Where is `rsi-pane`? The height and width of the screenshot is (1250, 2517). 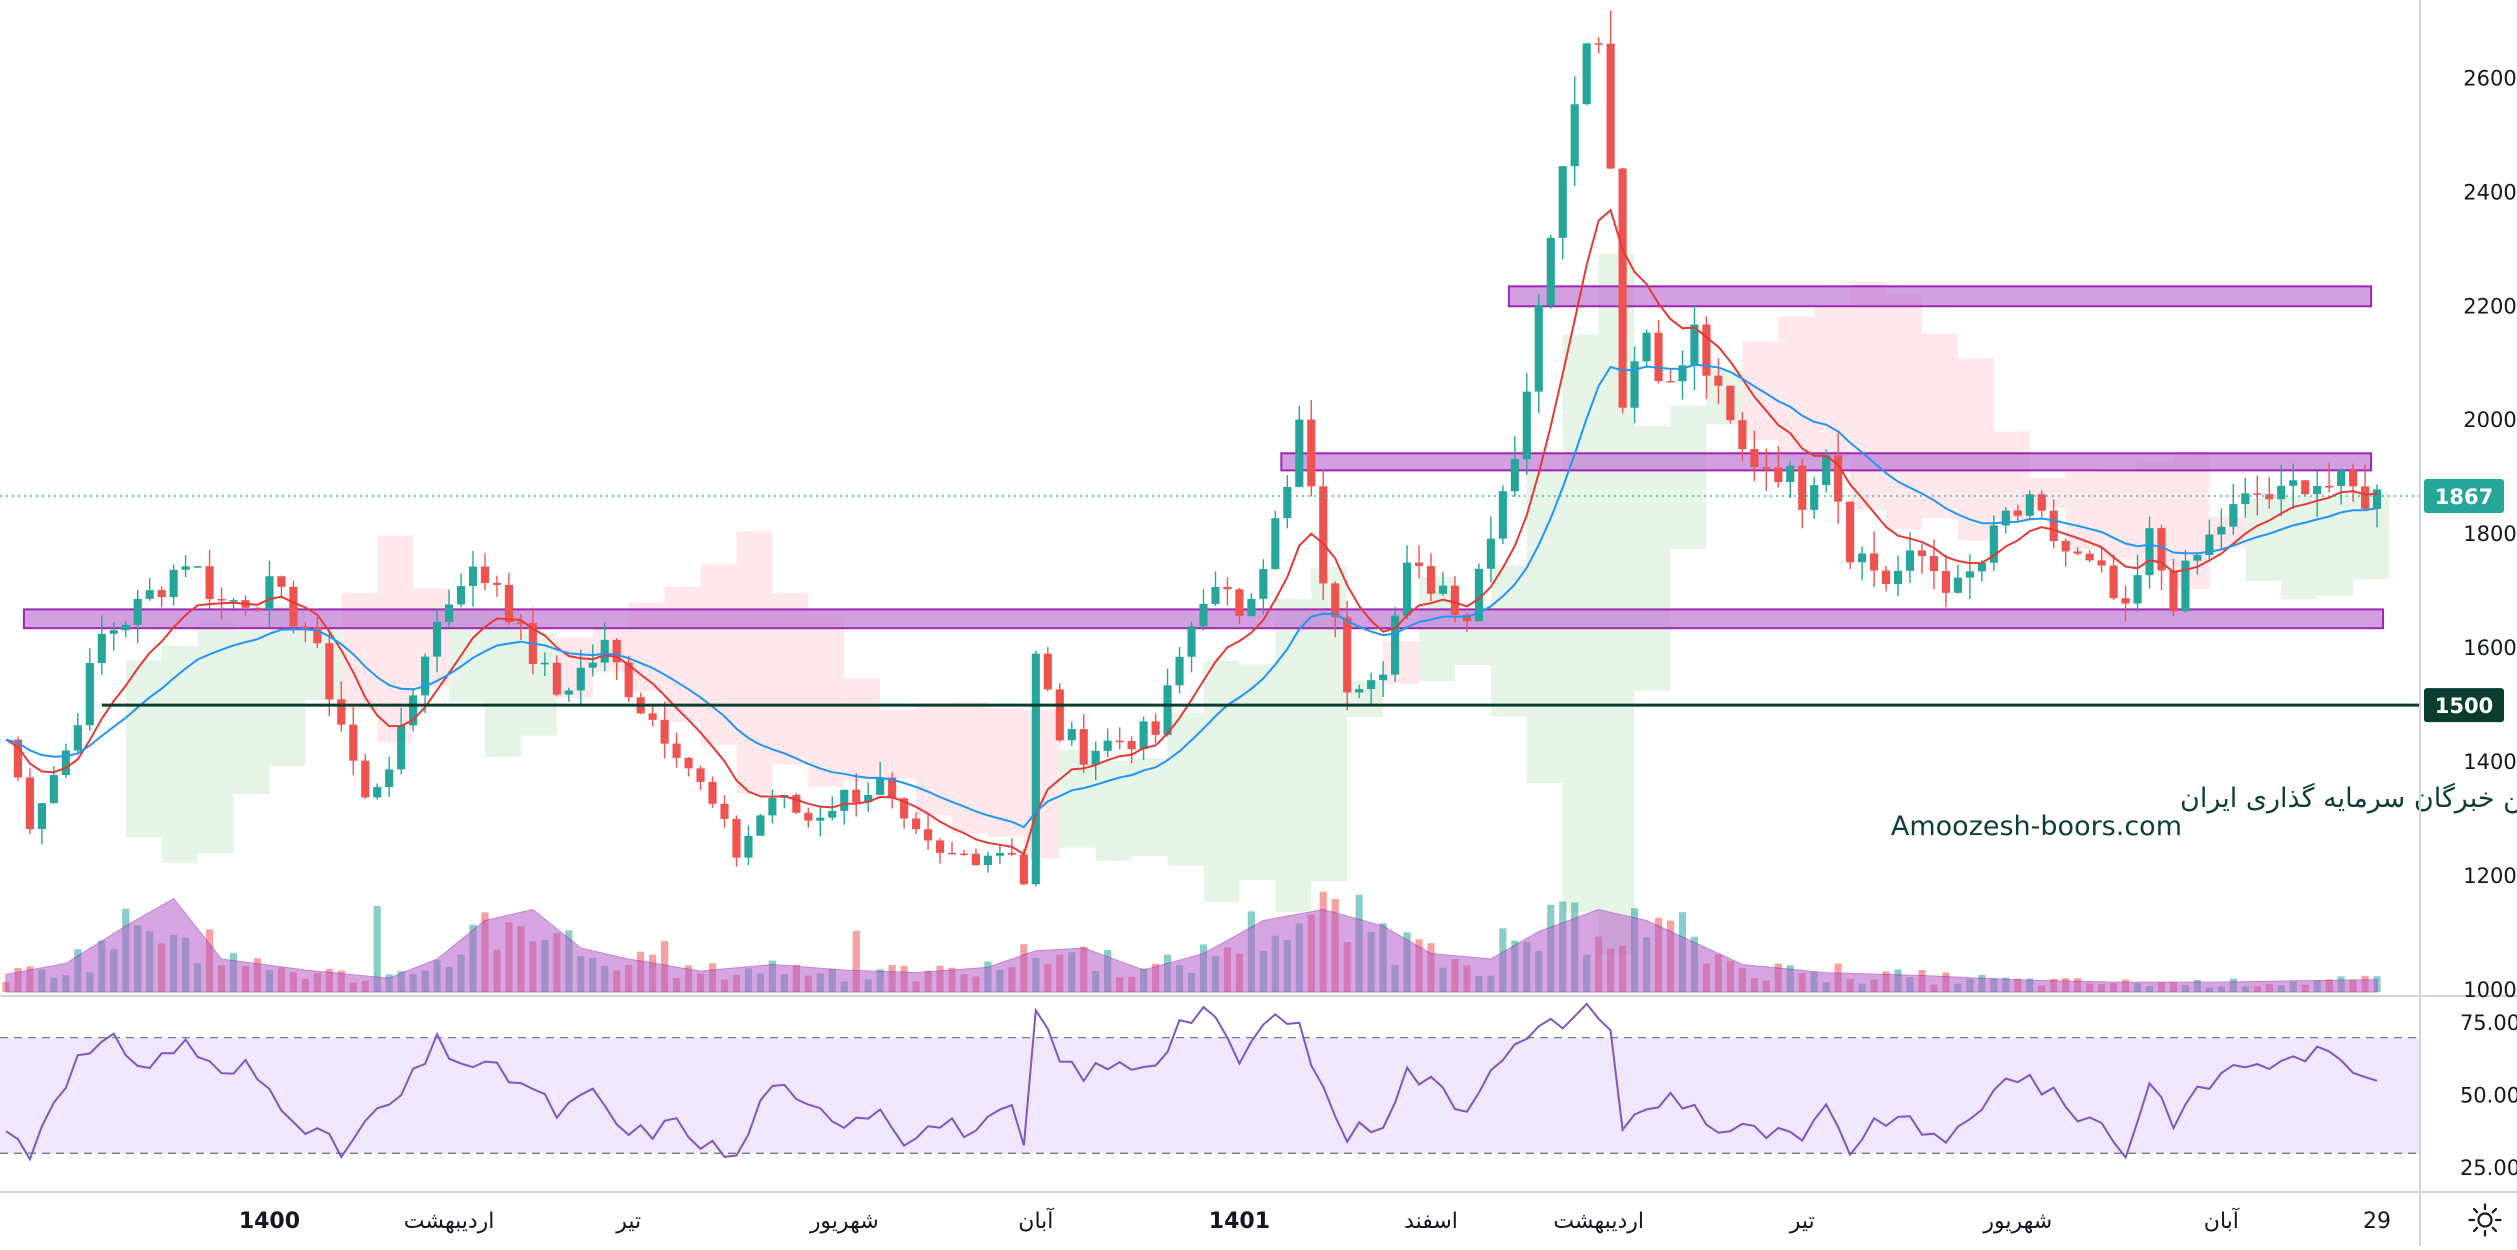 rsi-pane is located at coordinates (1210, 1082).